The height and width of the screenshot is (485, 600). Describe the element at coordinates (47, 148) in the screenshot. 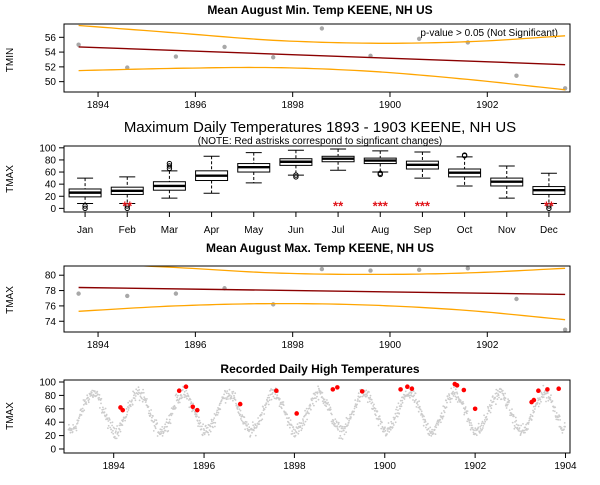

I see `boxplot-y-tick-label: 100` at that location.